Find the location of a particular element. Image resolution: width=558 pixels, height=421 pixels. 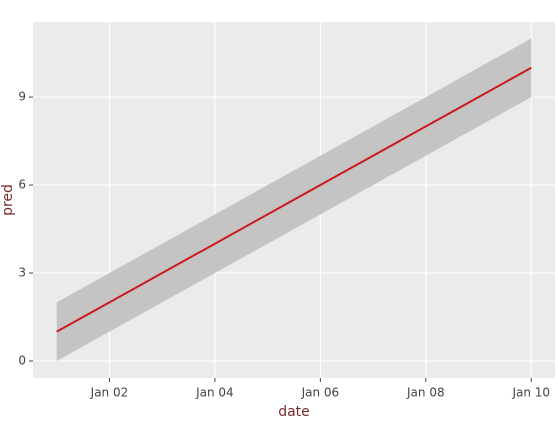

y-tick-label: 0 is located at coordinates (22, 360).